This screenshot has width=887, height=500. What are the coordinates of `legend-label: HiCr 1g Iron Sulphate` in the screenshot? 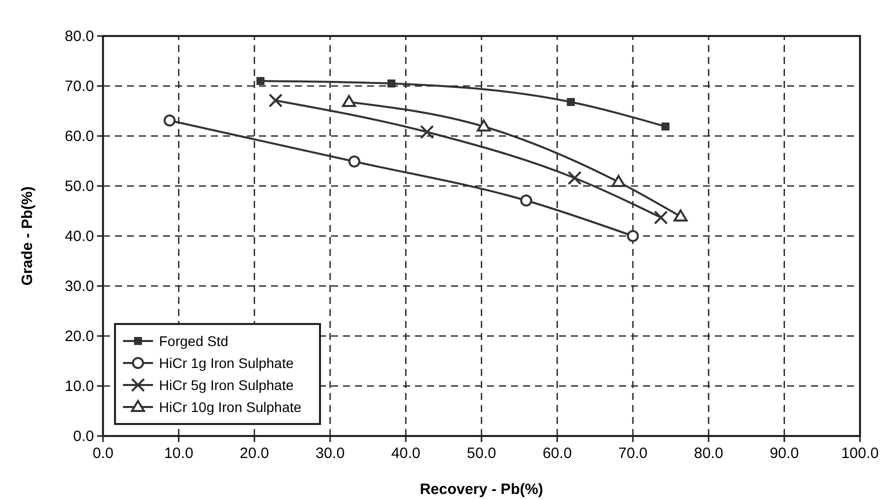 It's located at (226, 363).